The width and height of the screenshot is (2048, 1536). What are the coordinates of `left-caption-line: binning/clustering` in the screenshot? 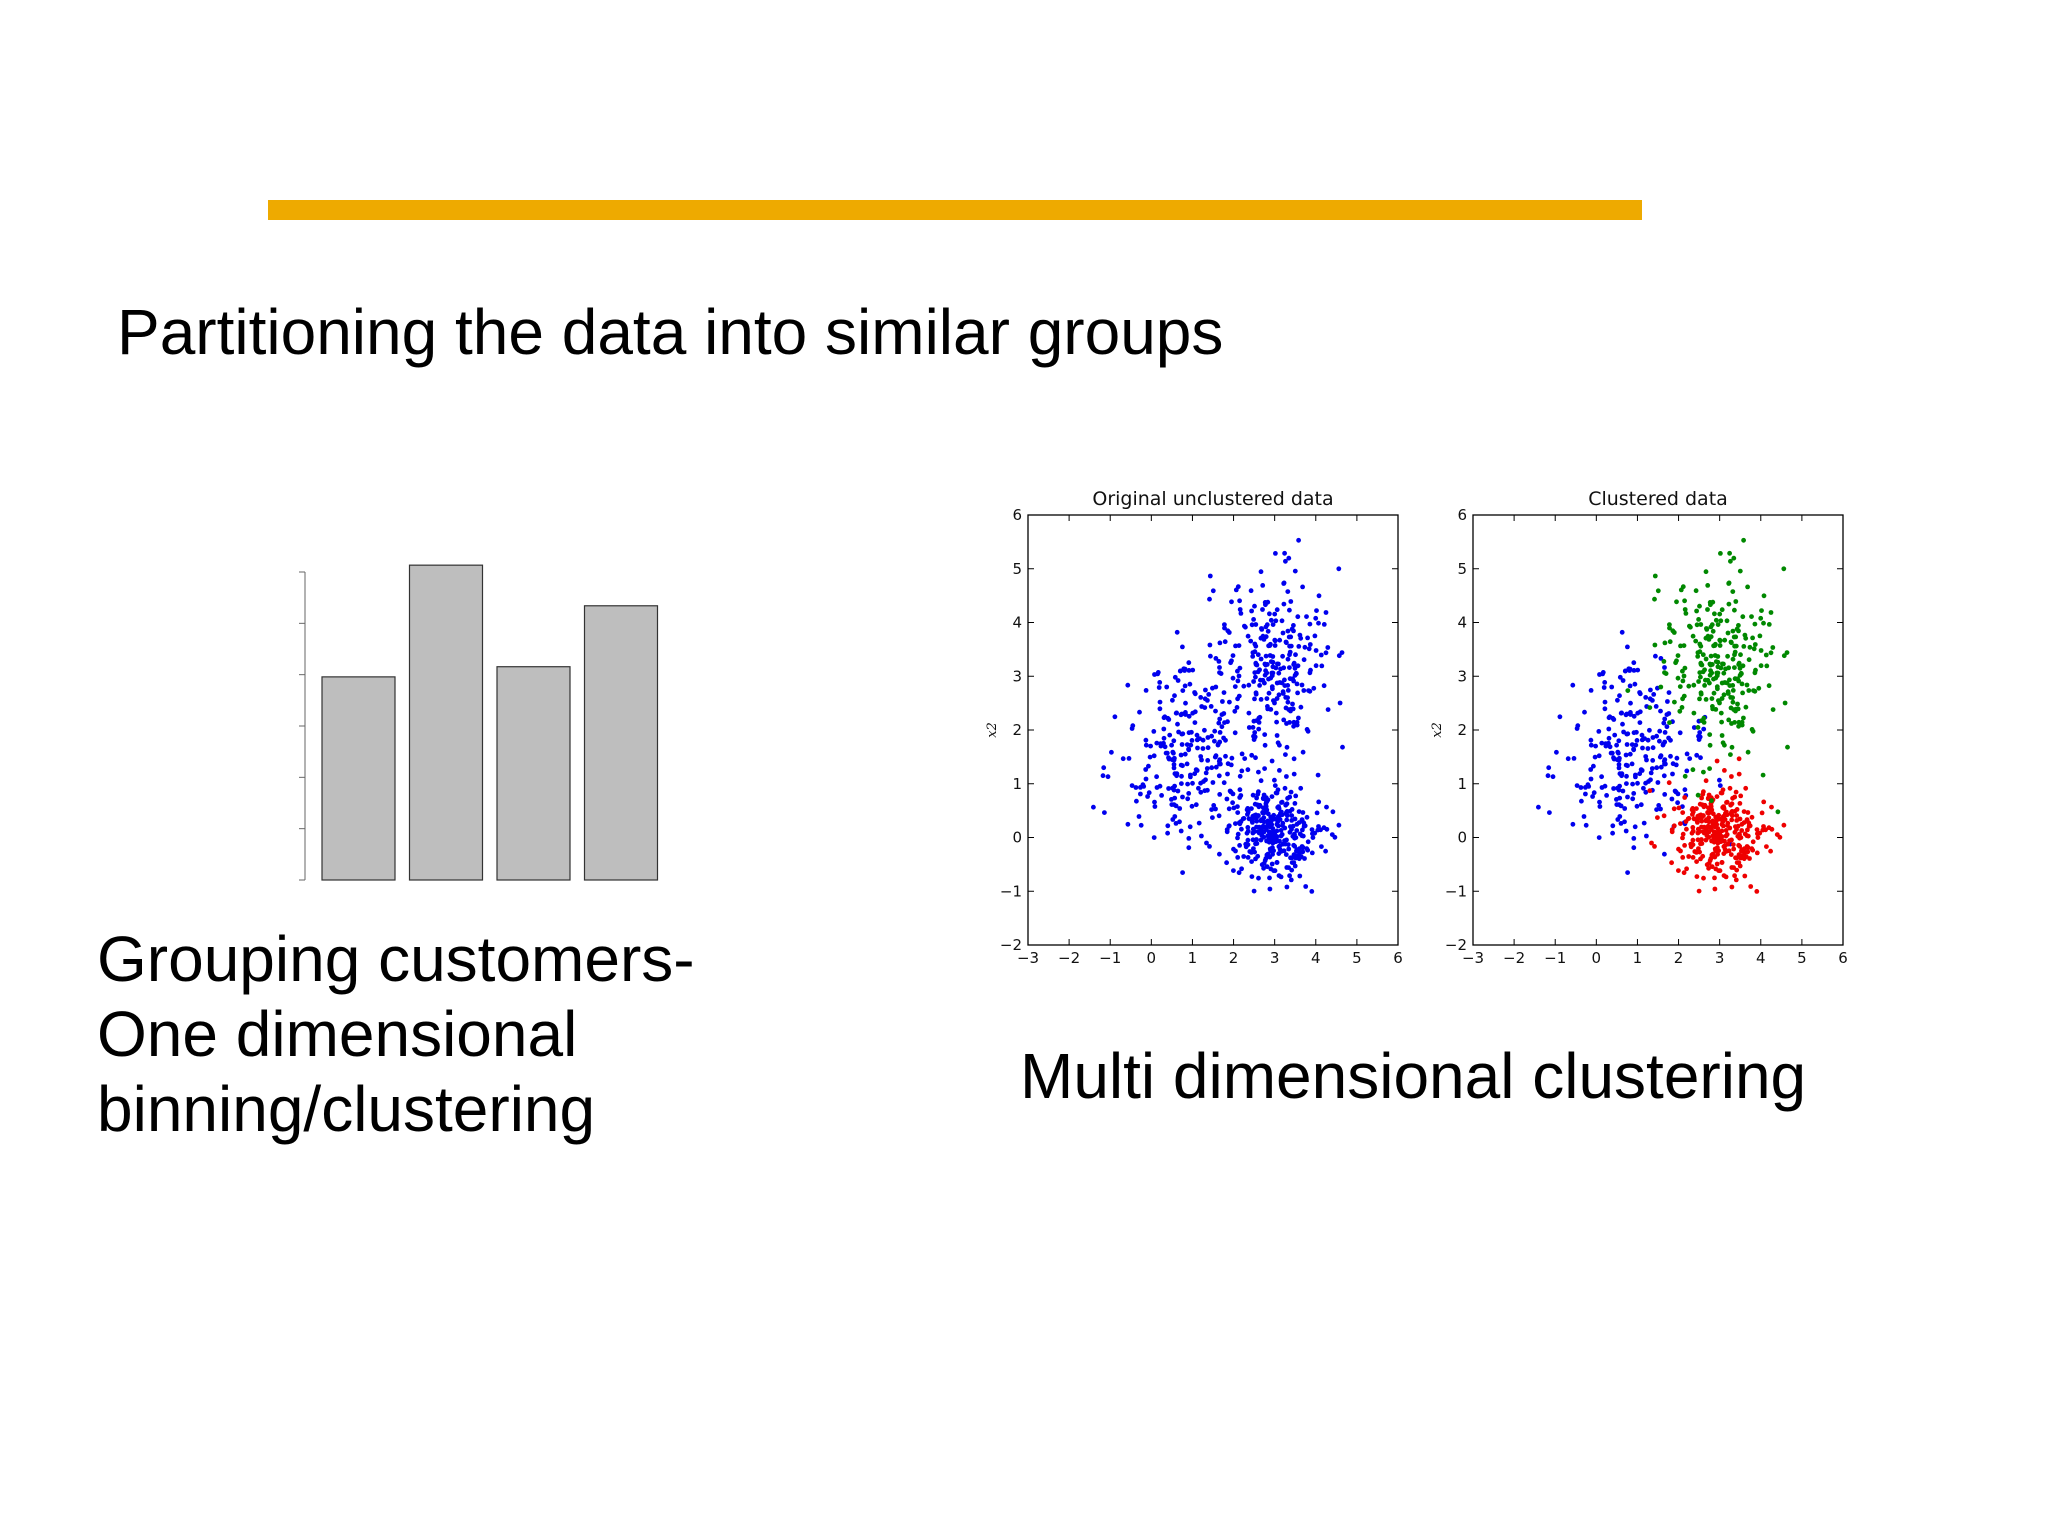 It's located at (346, 1108).